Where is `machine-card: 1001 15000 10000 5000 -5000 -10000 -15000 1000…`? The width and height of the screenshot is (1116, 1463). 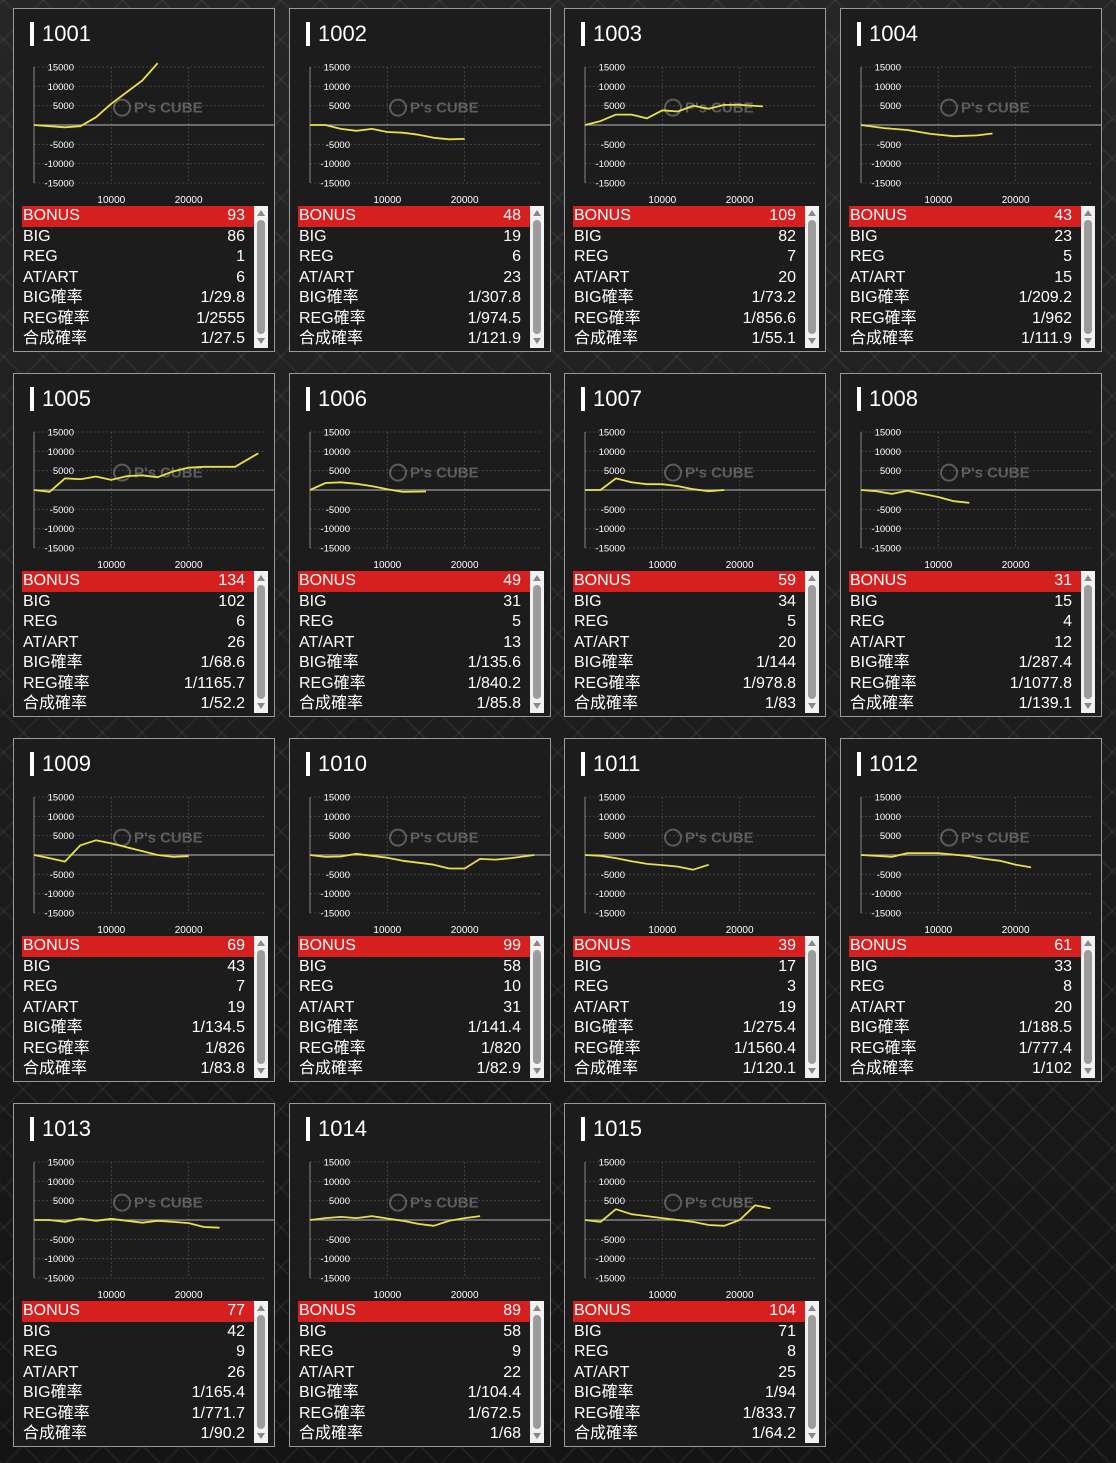 machine-card: 1001 15000 10000 5000 -5000 -10000 -15000 1000… is located at coordinates (144, 180).